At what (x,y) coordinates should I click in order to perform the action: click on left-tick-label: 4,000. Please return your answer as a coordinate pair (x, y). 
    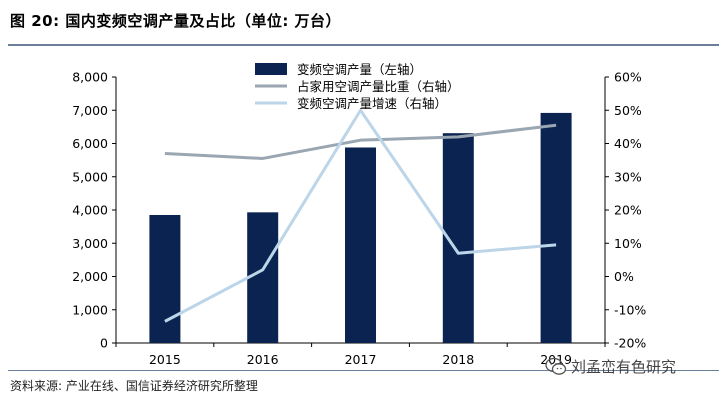
    Looking at the image, I should click on (90, 210).